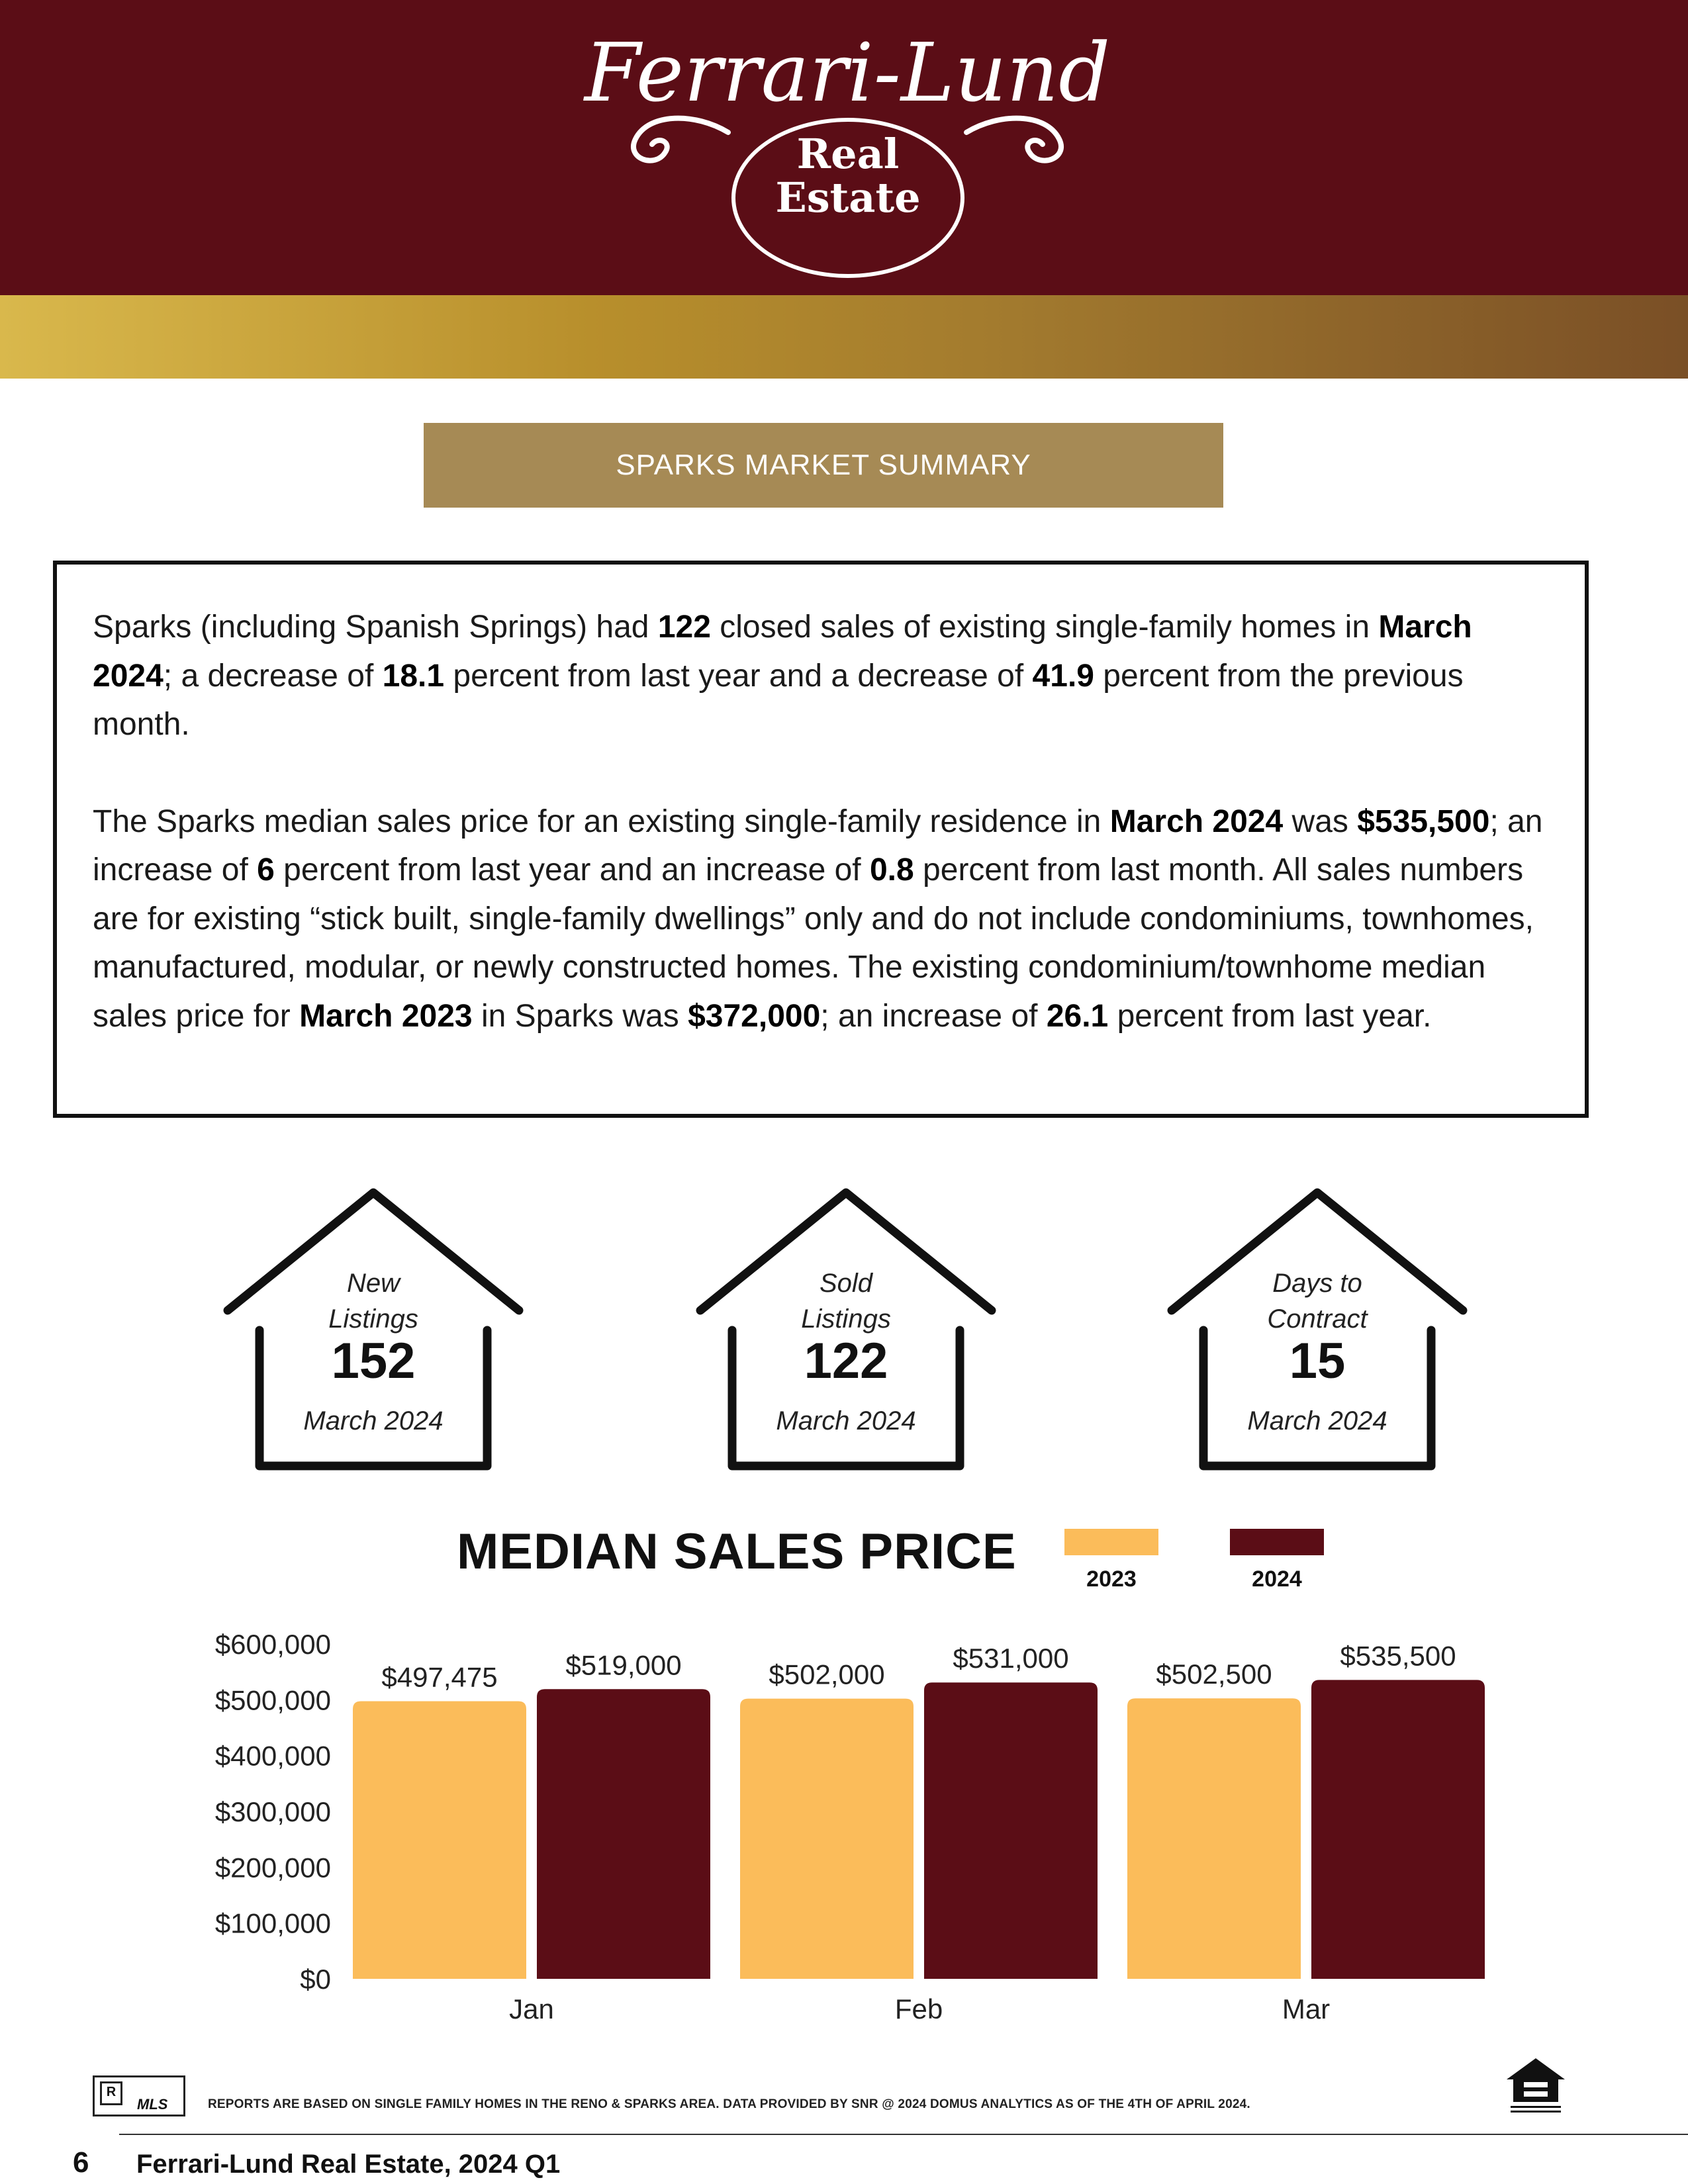 The height and width of the screenshot is (2184, 1688). What do you see at coordinates (111, 2093) in the screenshot?
I see `realtor-r-icon: R` at bounding box center [111, 2093].